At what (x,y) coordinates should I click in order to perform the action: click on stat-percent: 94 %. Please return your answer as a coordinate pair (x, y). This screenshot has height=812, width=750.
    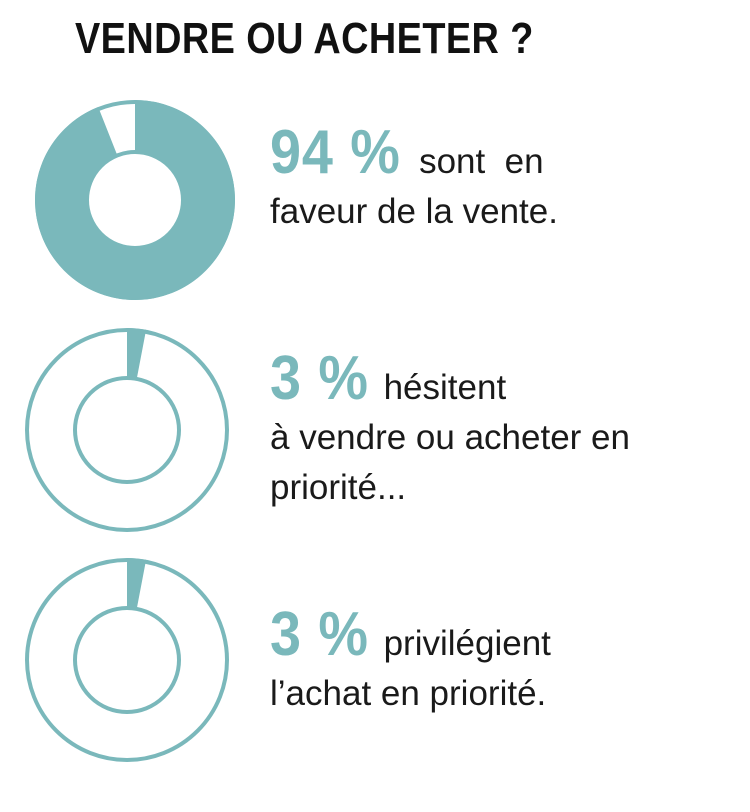
    Looking at the image, I should click on (335, 152).